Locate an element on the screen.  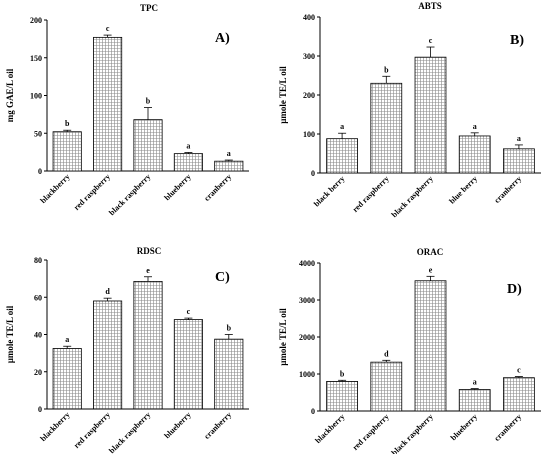
y-tick-label: 2000 is located at coordinates (307, 337).